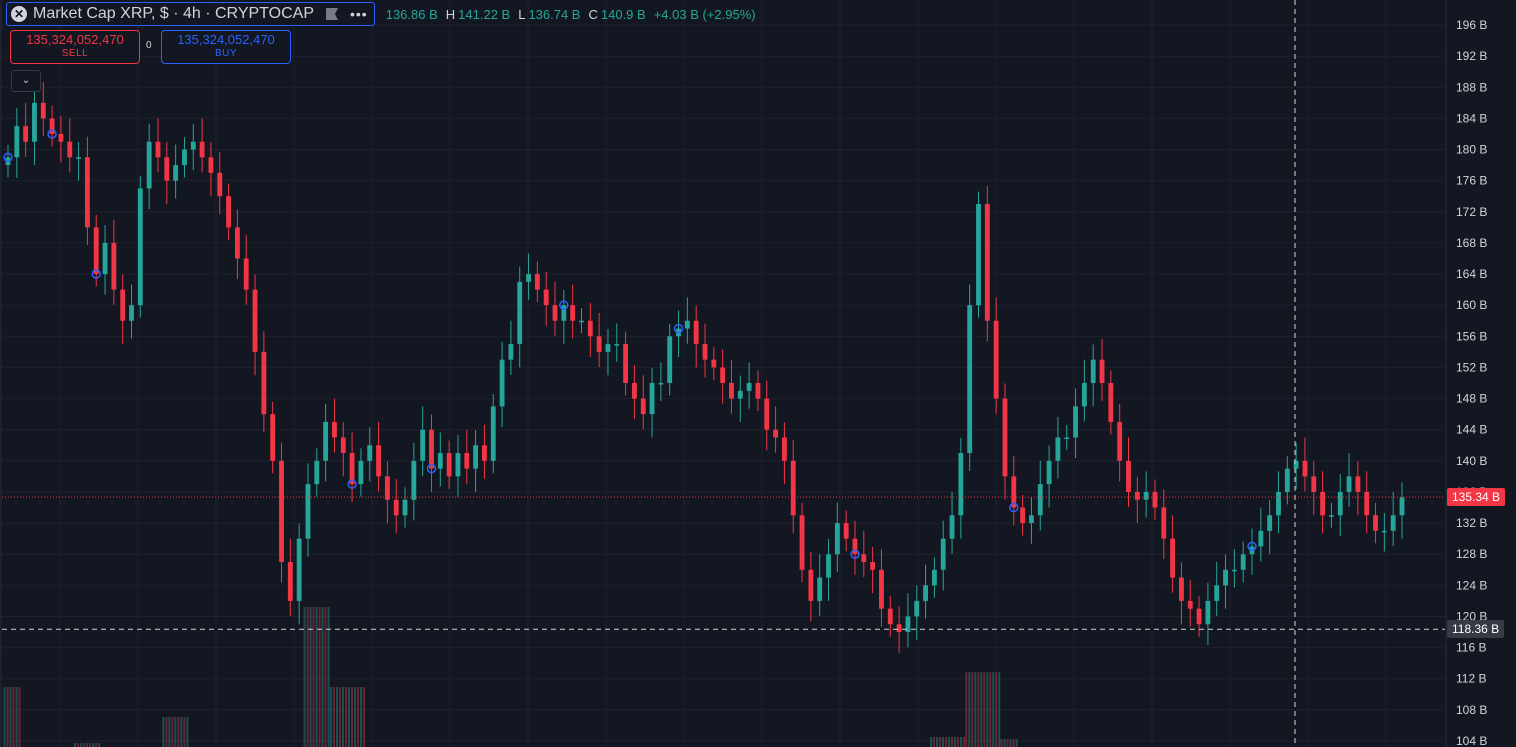 The width and height of the screenshot is (1516, 747). I want to click on more-dots-icon: •••, so click(359, 14).